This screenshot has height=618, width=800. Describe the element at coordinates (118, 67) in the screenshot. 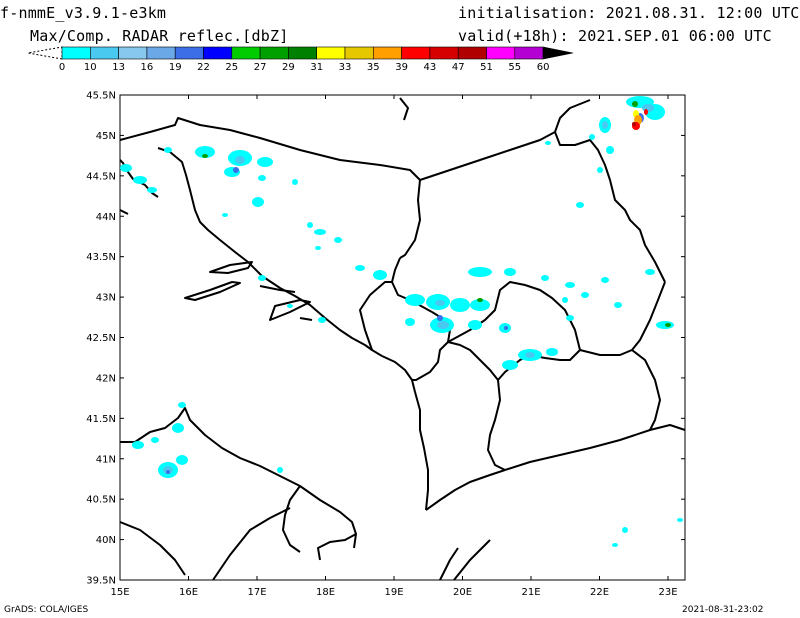

I see `colorbar-label: 13` at that location.